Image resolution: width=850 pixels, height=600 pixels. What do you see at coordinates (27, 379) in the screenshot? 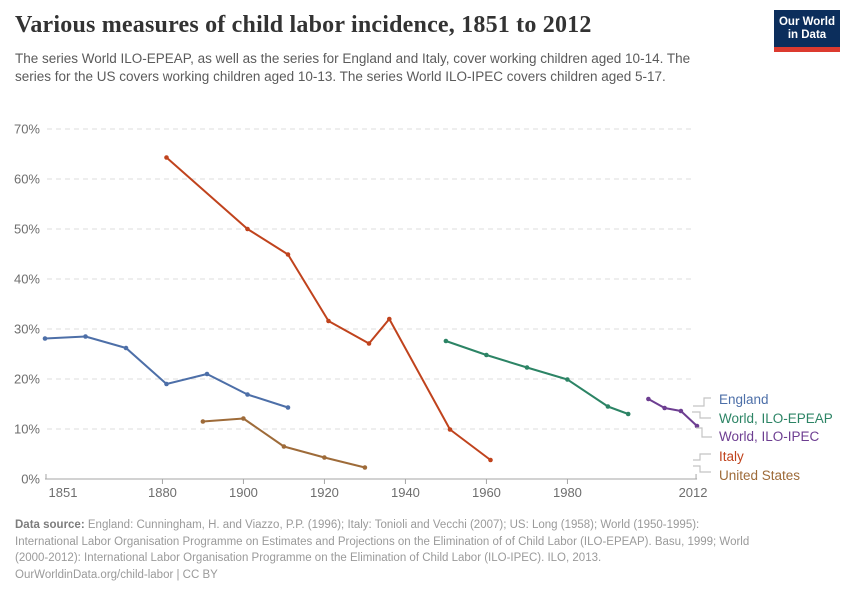
I see `y-tick-label: 20%` at bounding box center [27, 379].